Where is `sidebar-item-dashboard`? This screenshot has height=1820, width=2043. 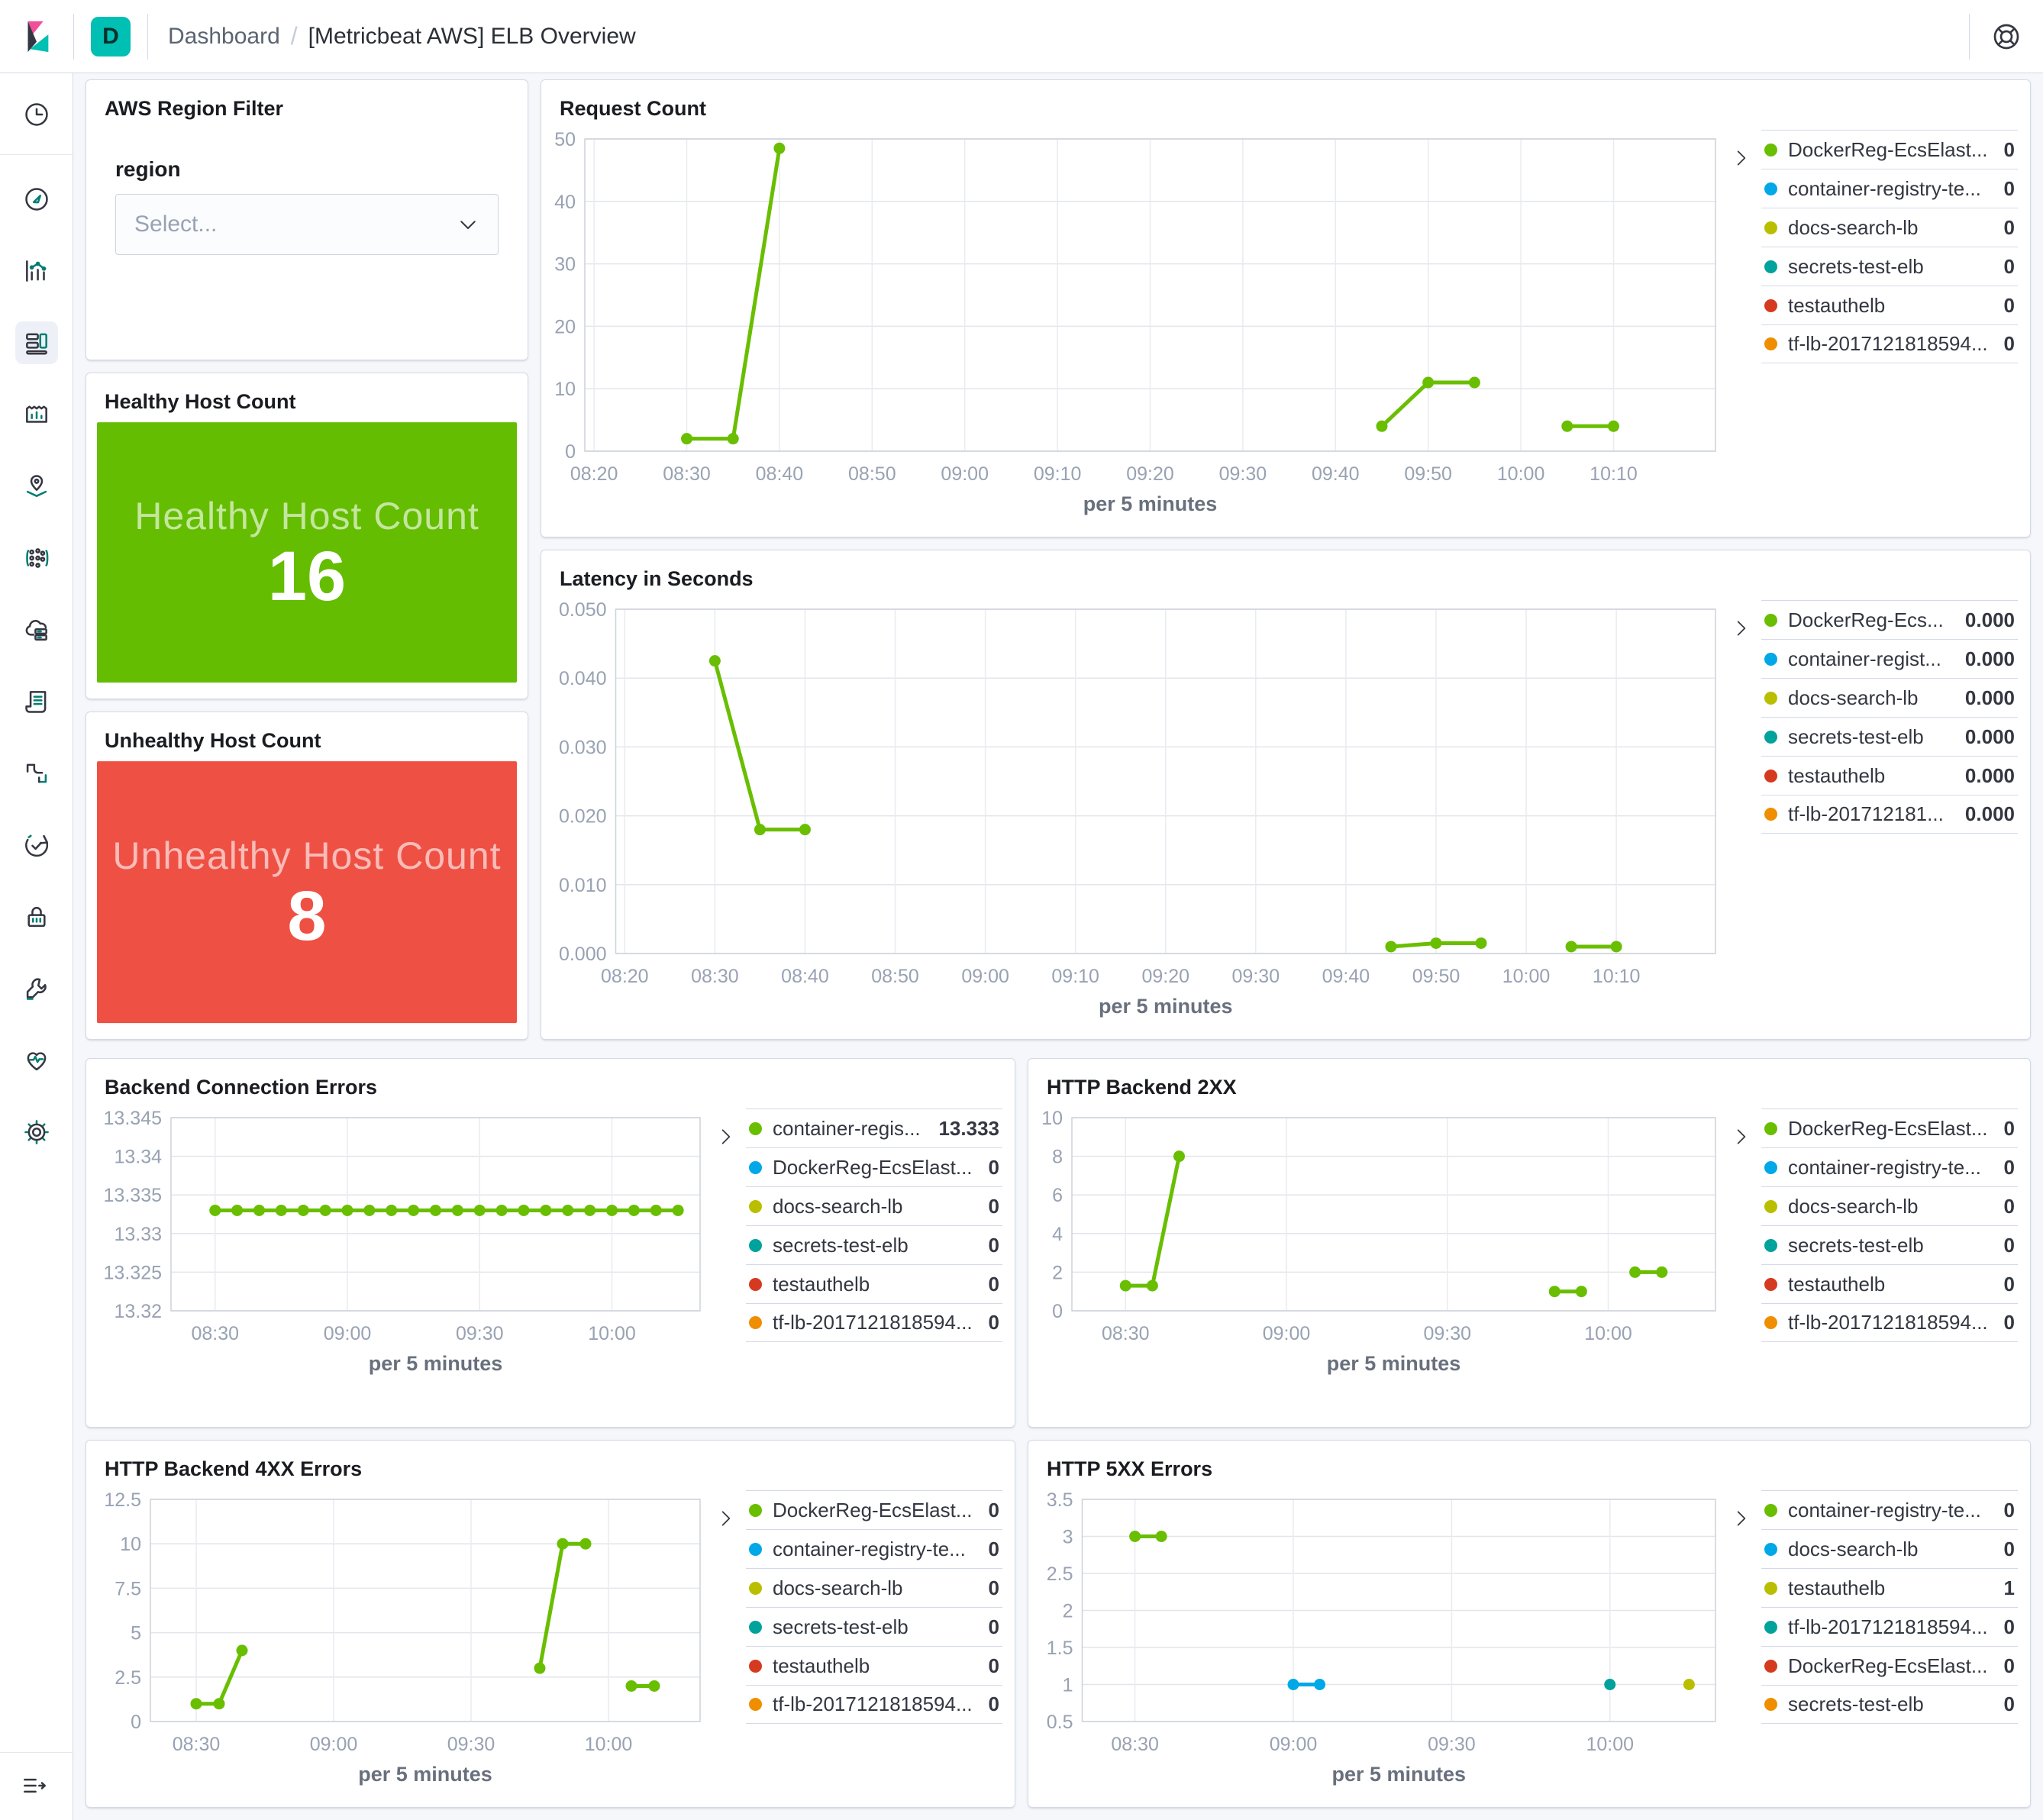
sidebar-item-dashboard is located at coordinates (36, 342).